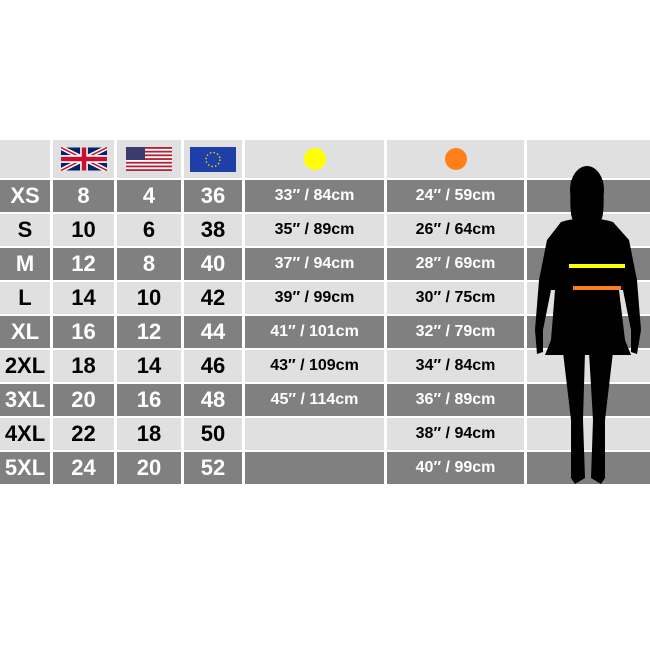 The image size is (650, 650). I want to click on us-size: 20, so click(149, 468).